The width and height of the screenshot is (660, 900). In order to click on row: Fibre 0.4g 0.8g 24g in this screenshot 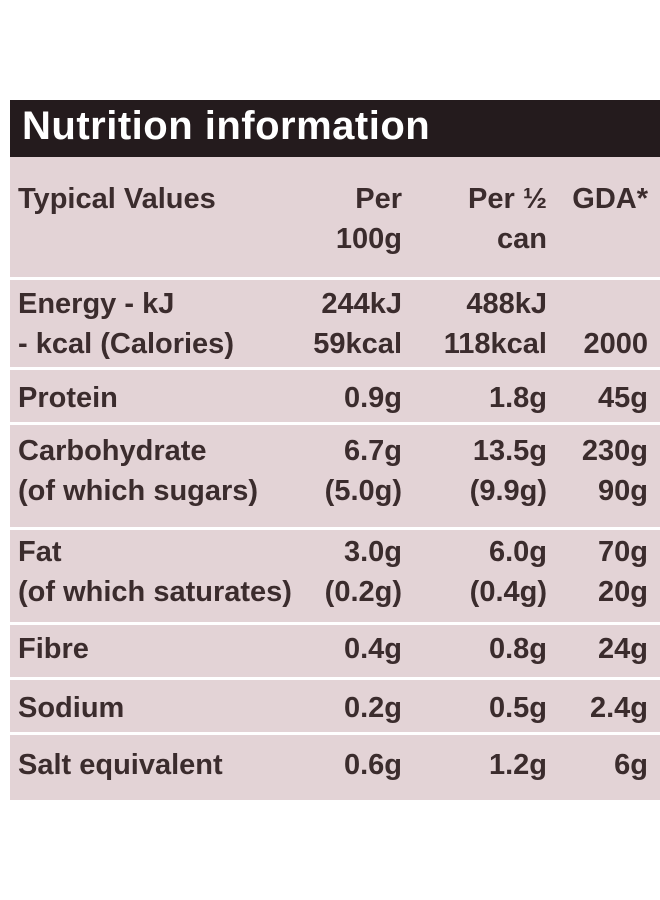, I will do `click(335, 653)`.